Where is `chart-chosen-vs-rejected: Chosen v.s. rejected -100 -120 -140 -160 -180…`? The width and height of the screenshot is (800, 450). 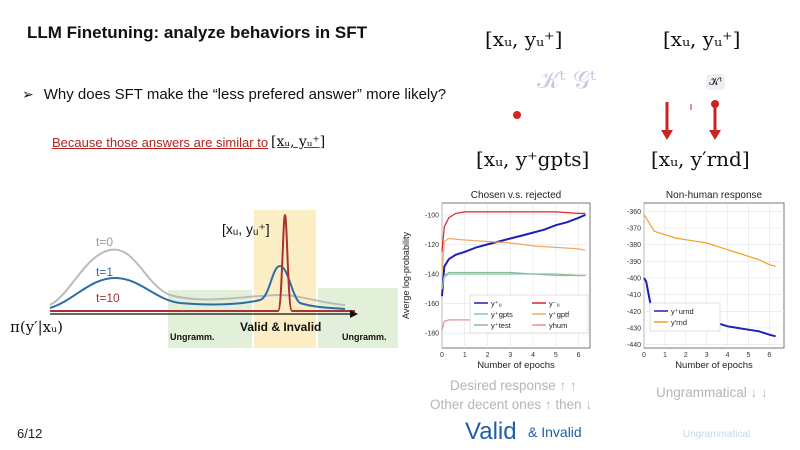
chart-chosen-vs-rejected: Chosen v.s. rejected -100 -120 -140 -160 -180… is located at coordinates (496, 280).